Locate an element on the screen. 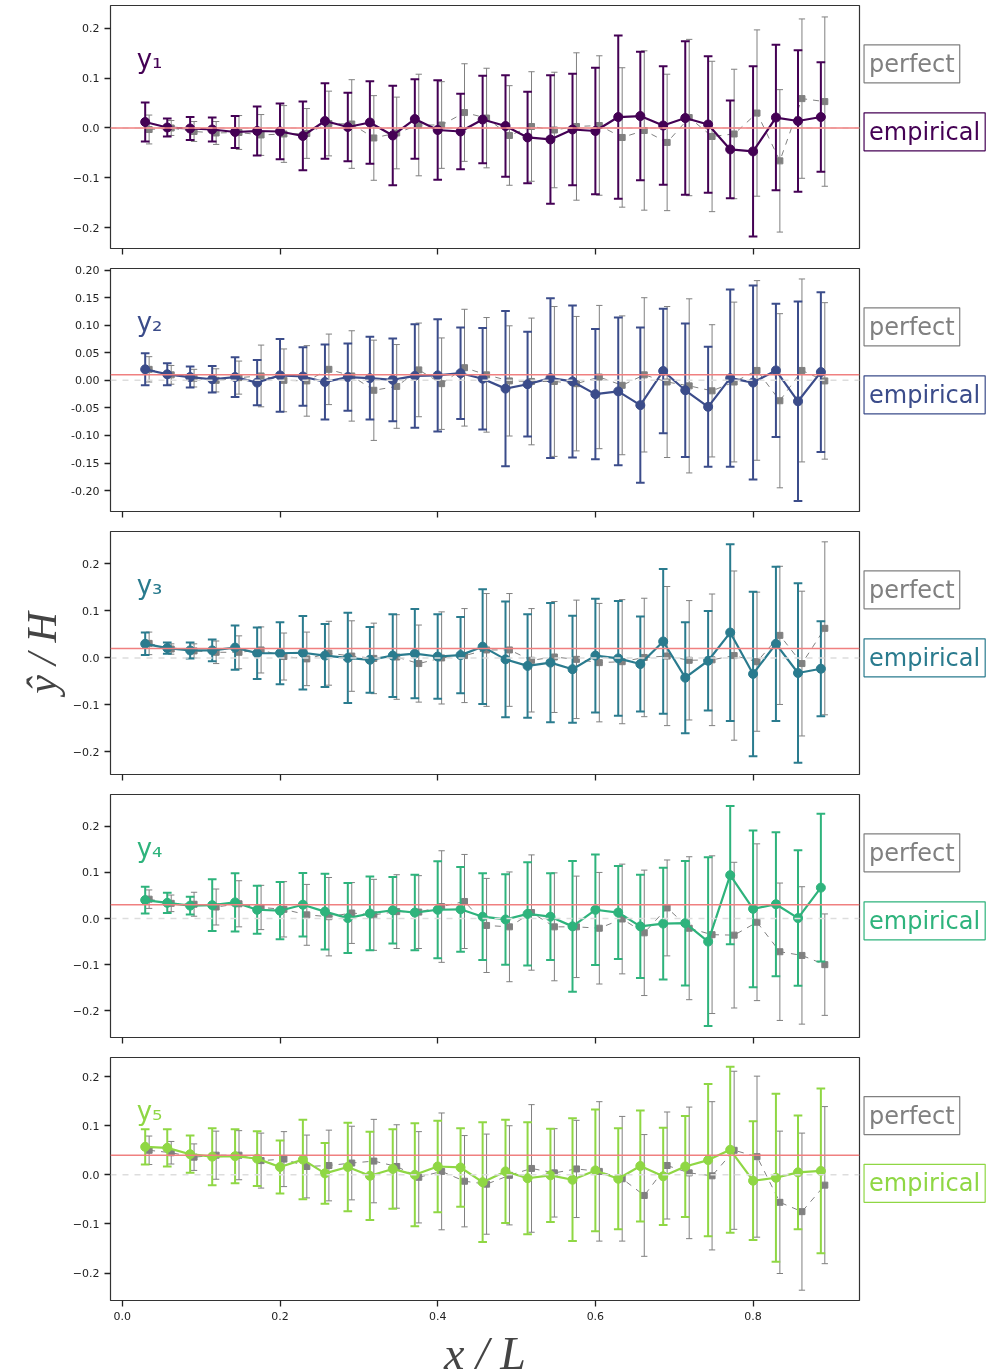 This screenshot has width=988, height=1372. text: y₁ is located at coordinates (149, 58).